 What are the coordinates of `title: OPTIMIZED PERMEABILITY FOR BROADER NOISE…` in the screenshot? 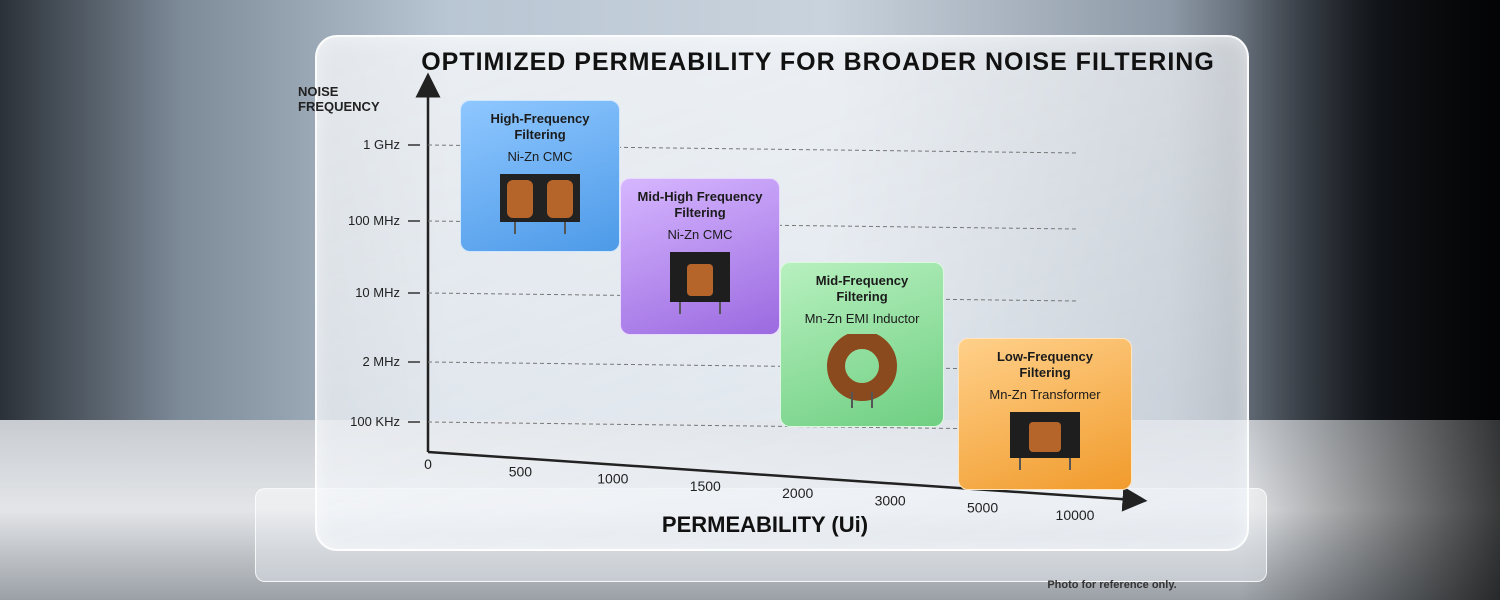 It's located at (818, 62).